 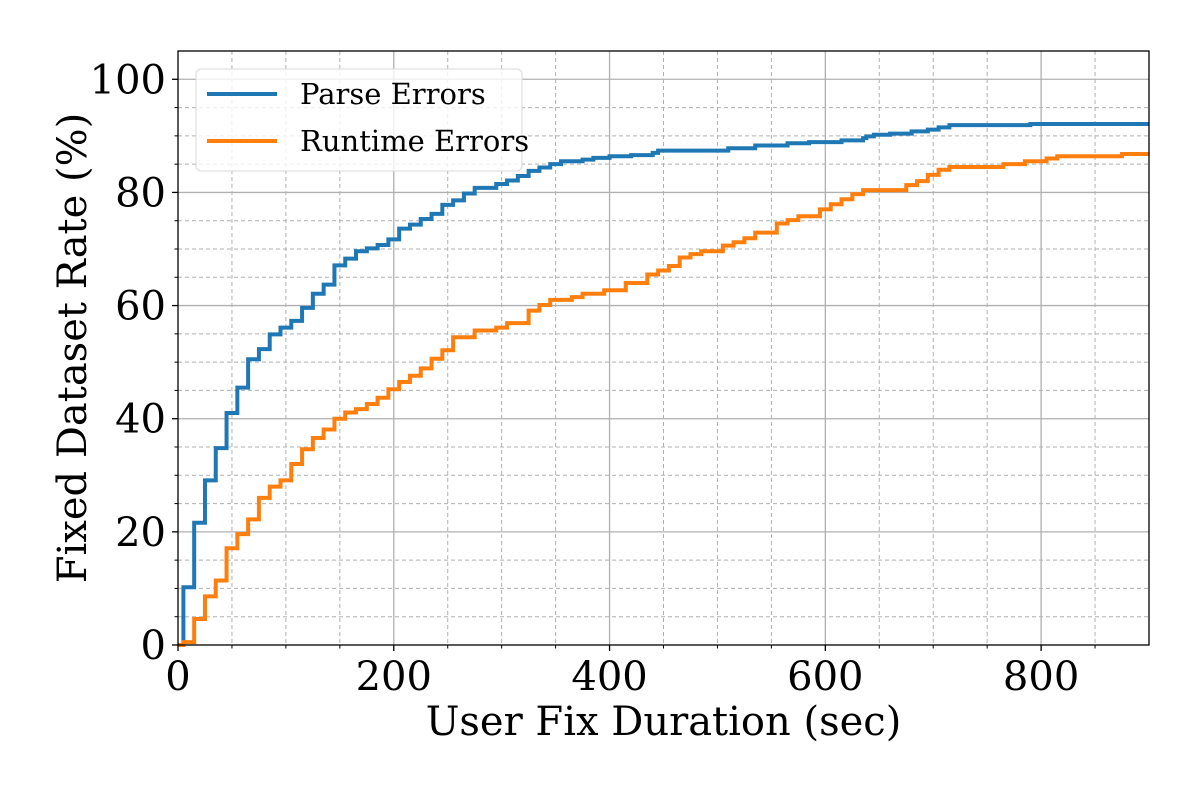 I want to click on y-axis-label: Fixed Dataset Rate (%), so click(x=73, y=348).